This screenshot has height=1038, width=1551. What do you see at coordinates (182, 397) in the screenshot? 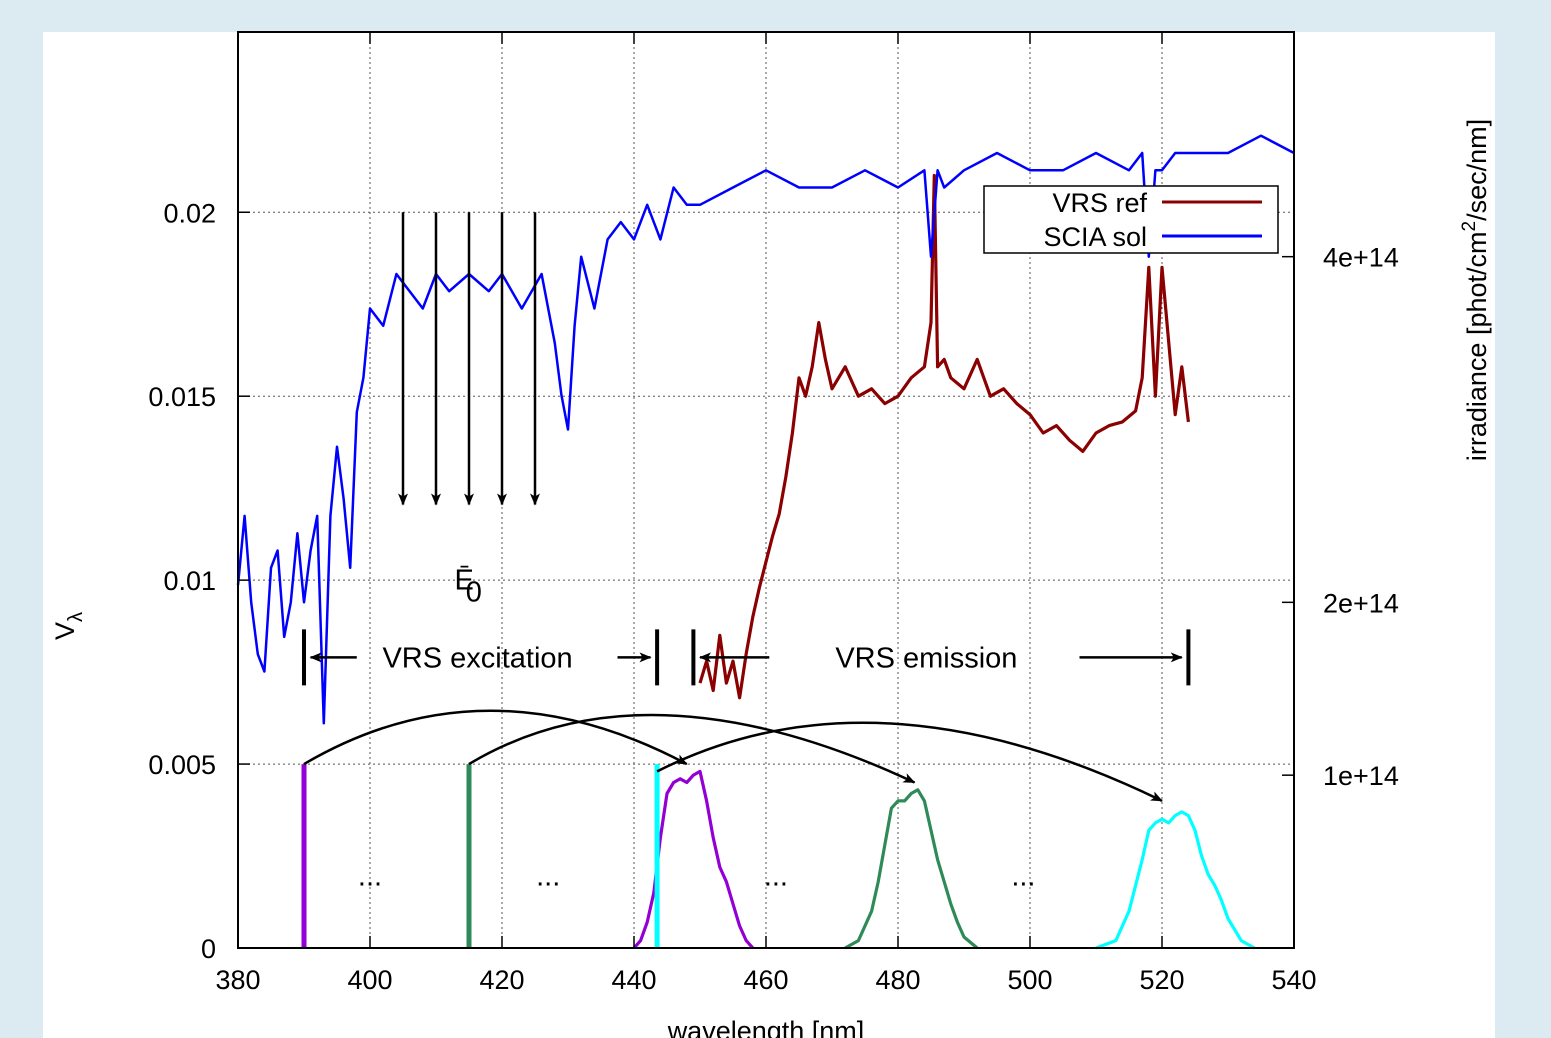
I see `y-tick-label: 0.015` at bounding box center [182, 397].